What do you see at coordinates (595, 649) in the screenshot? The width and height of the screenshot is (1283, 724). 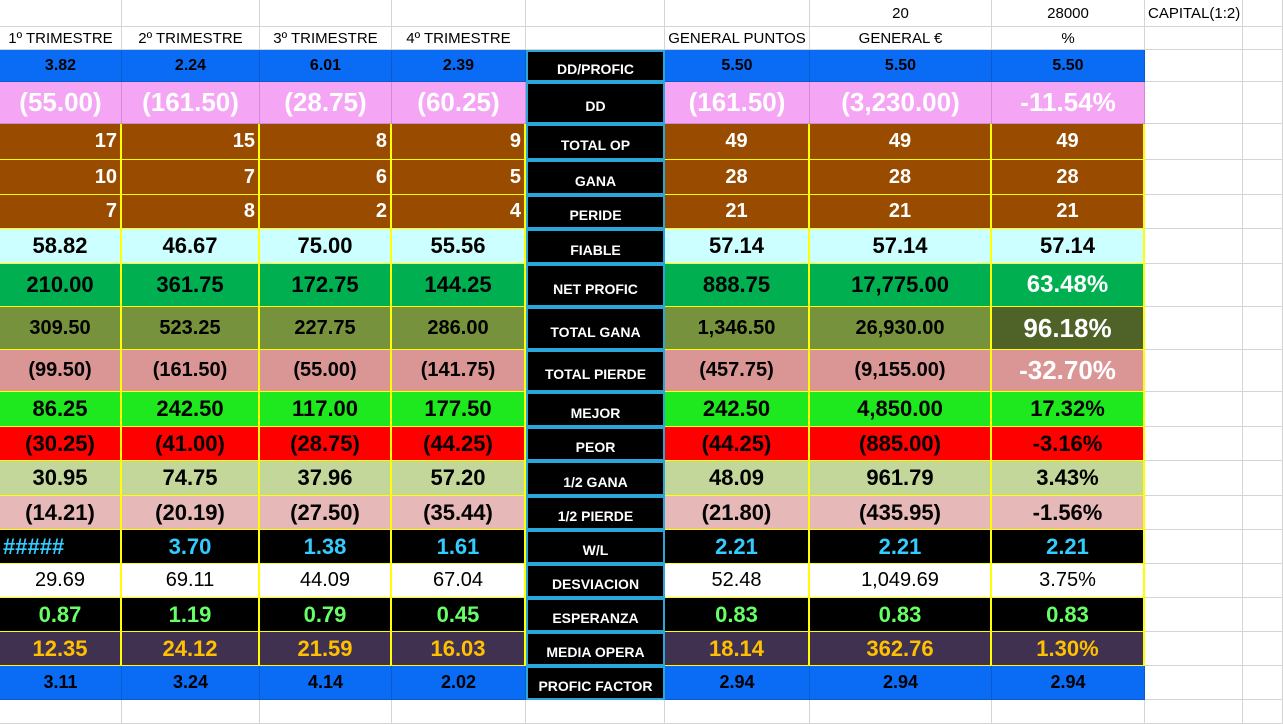 I see `row-label: MEDIA OPERA` at bounding box center [595, 649].